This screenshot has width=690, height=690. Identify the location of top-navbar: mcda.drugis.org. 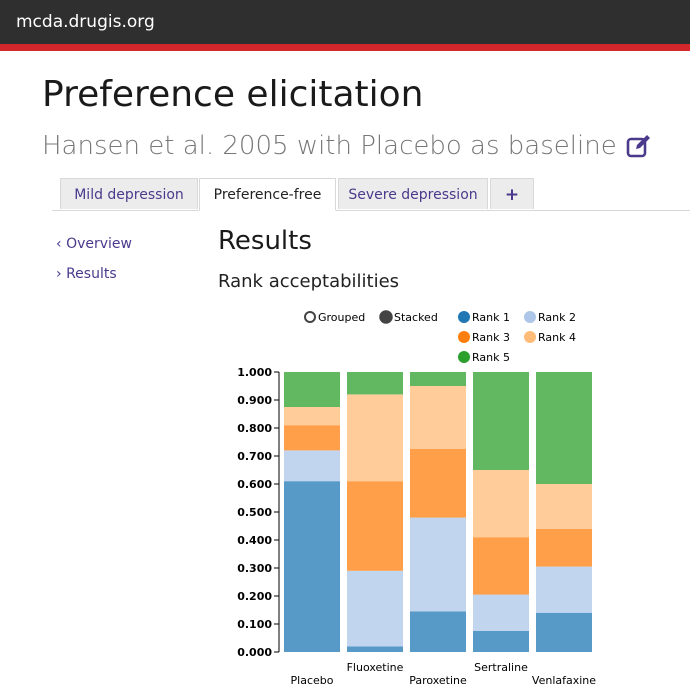
(345, 25).